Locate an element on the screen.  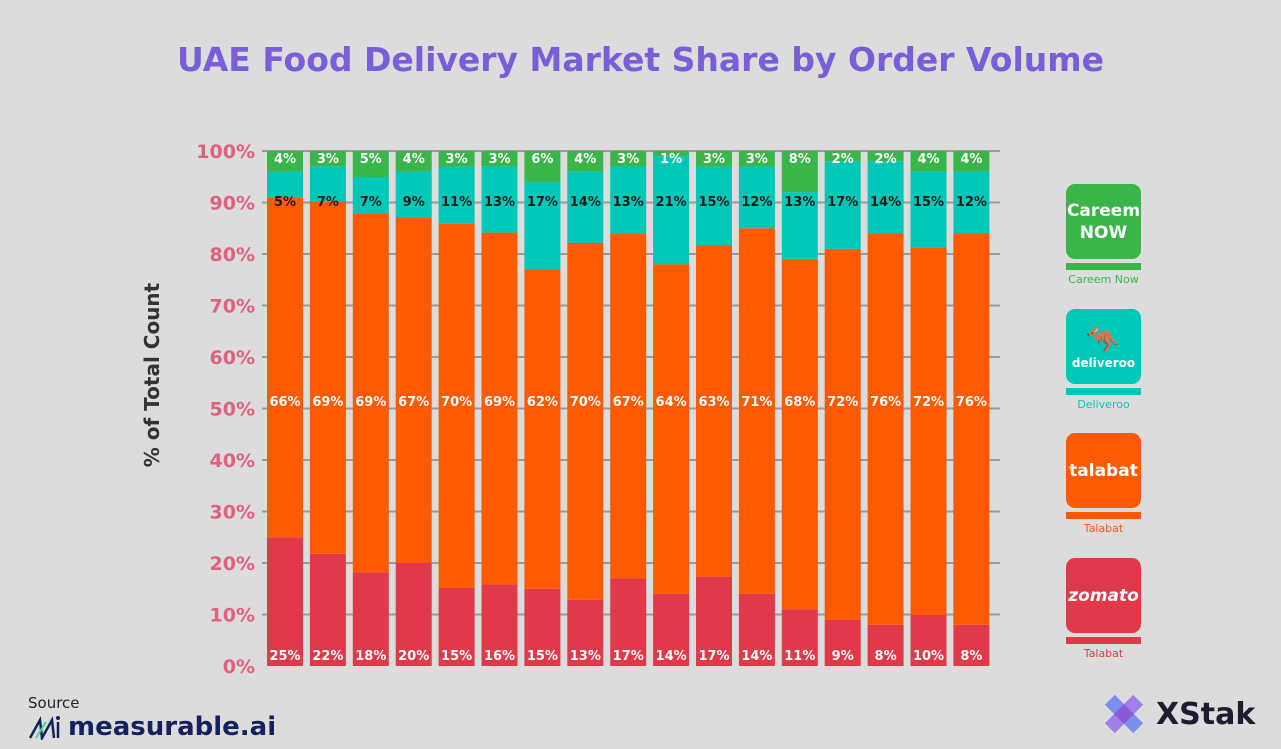
y-tick-label: 10% is located at coordinates (232, 616).